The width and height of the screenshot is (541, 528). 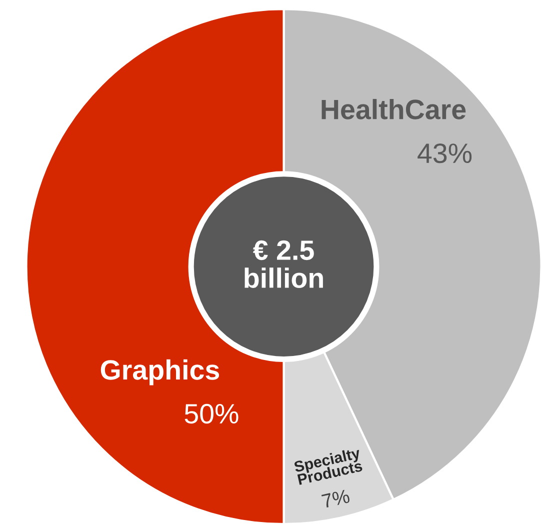 I want to click on data-label: 7%, so click(x=335, y=498).